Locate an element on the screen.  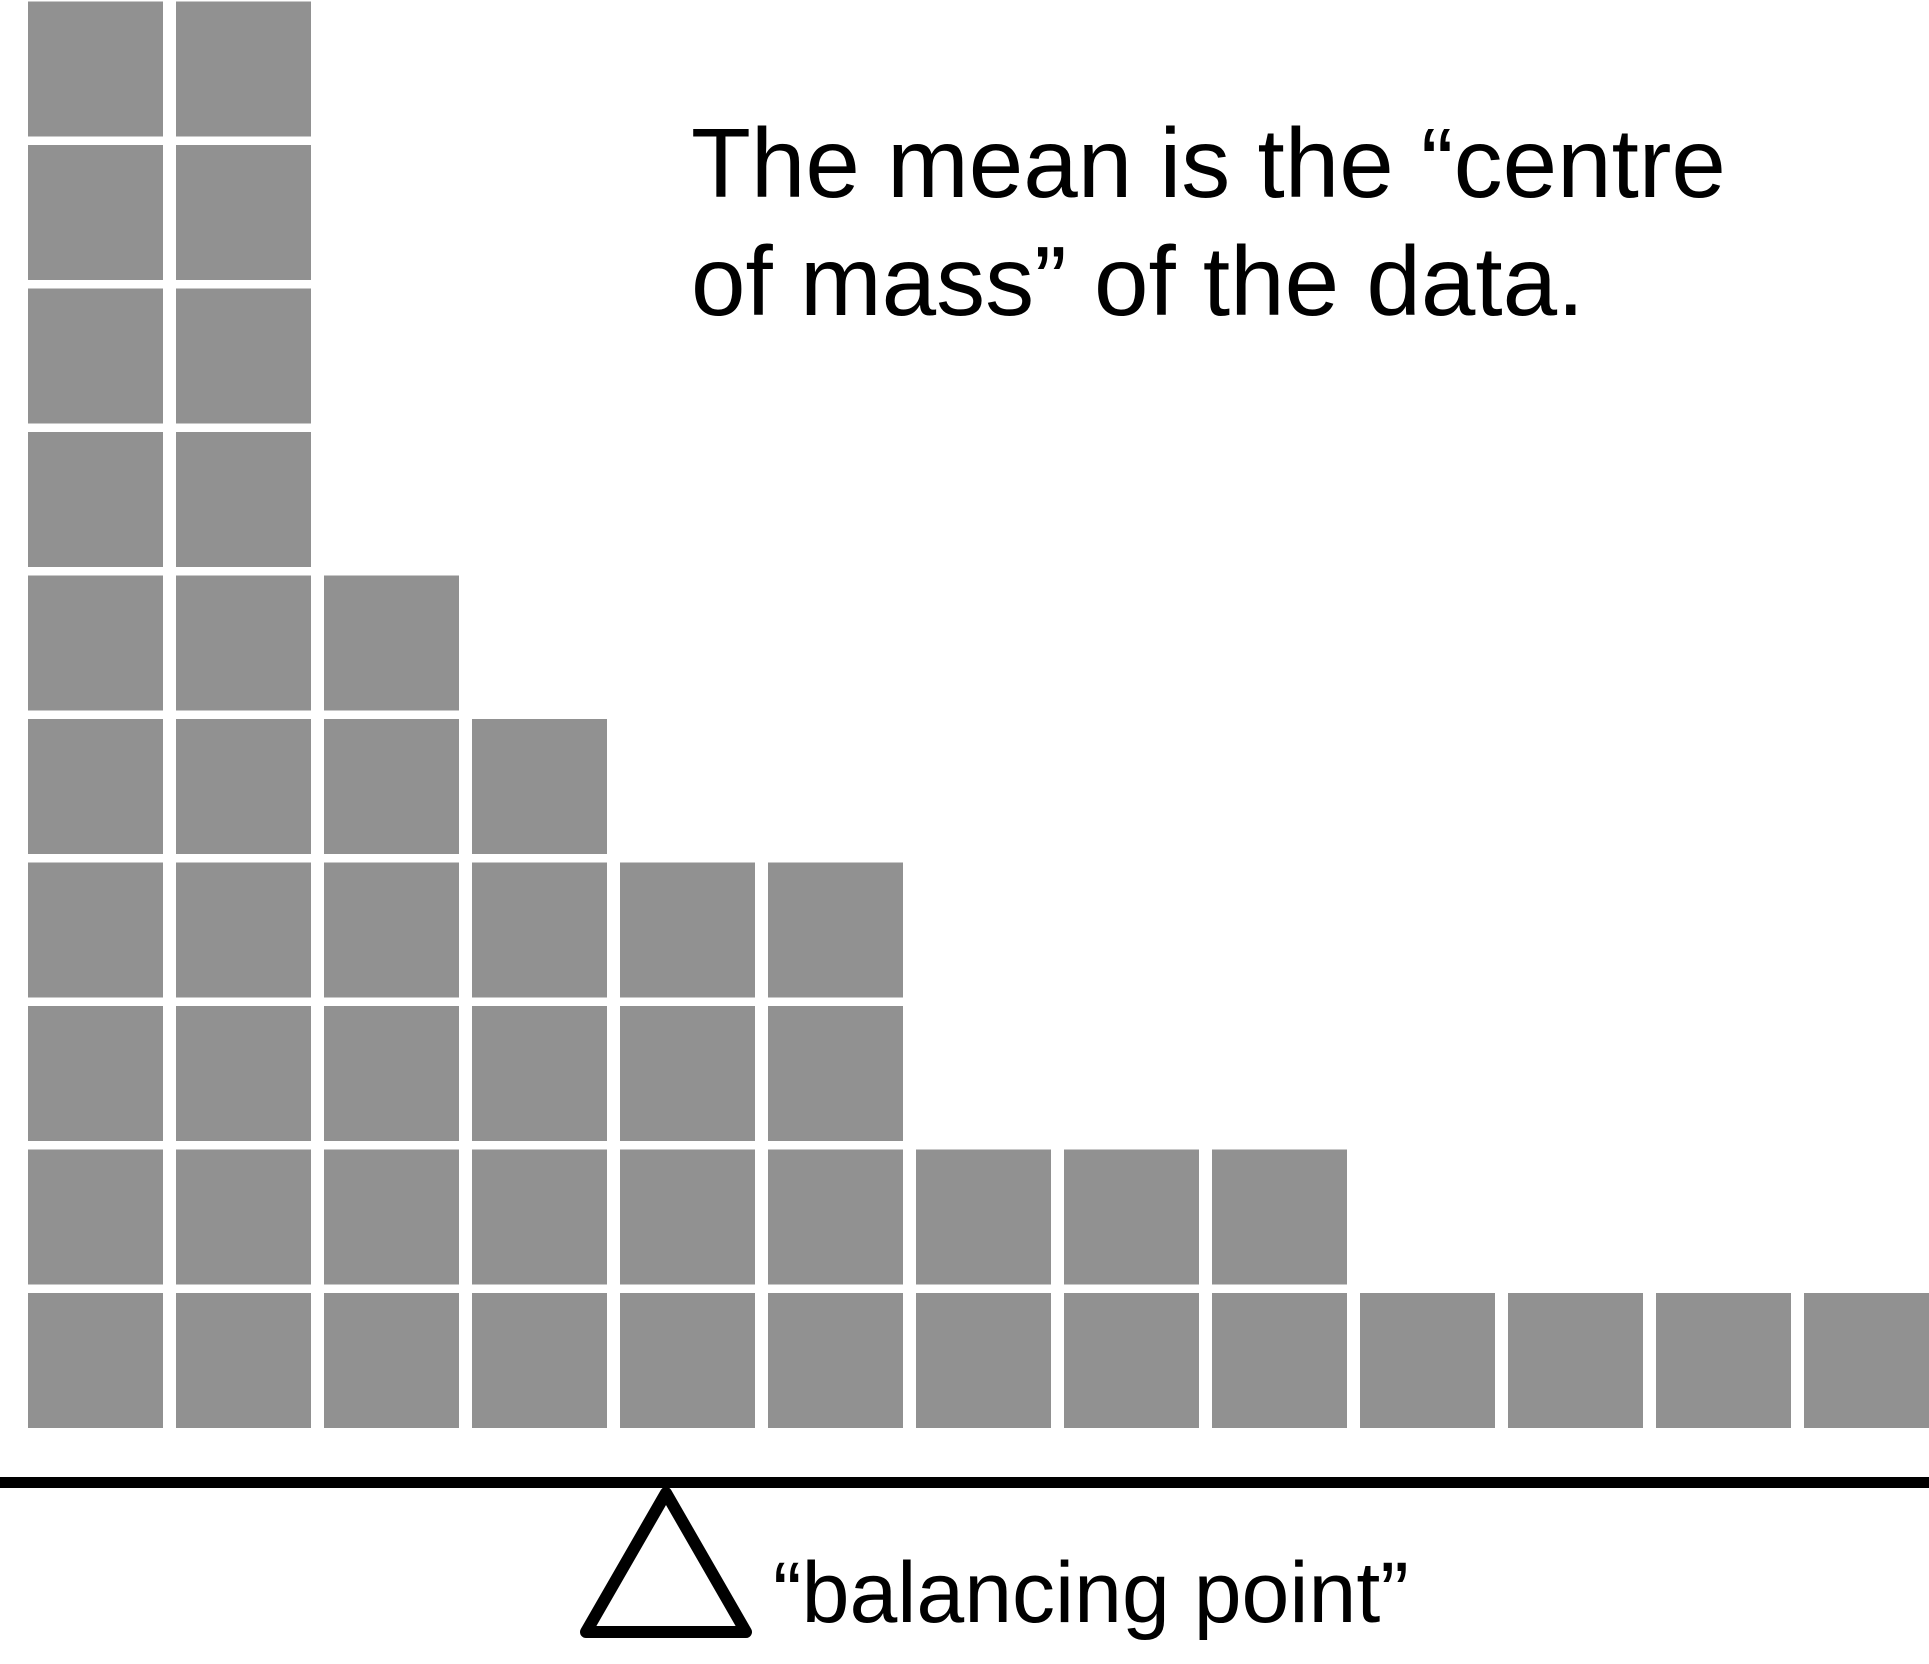
balance-beam is located at coordinates (964, 1482).